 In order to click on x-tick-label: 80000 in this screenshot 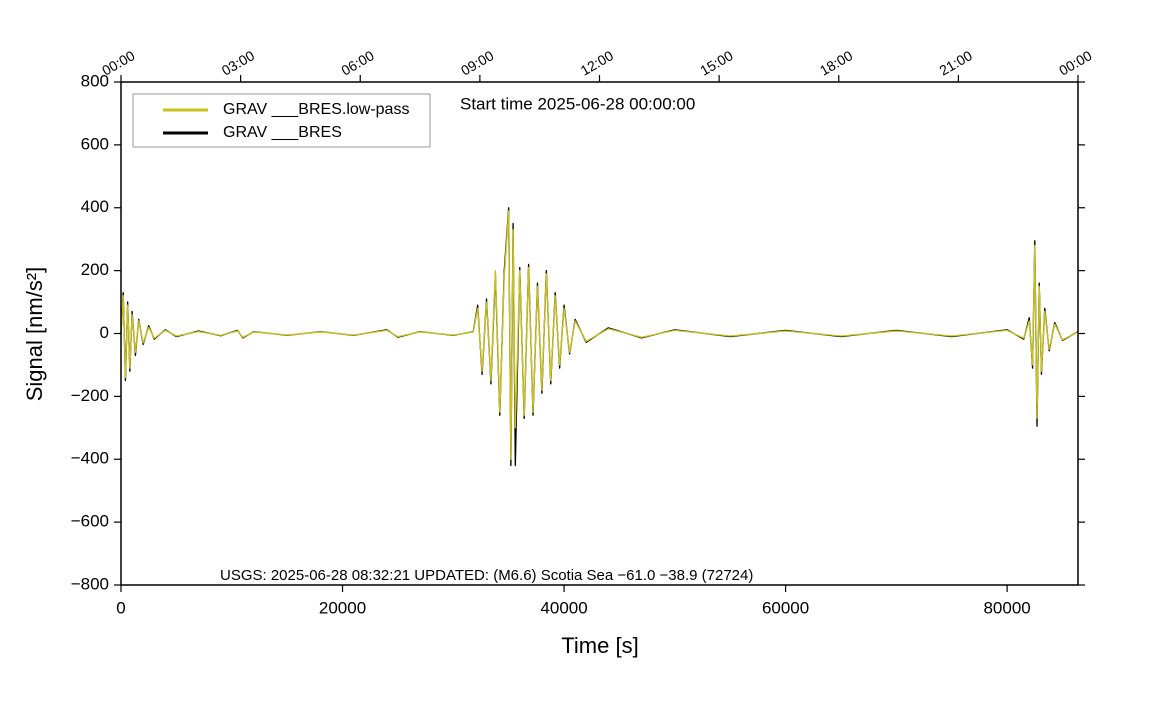, I will do `click(1006, 607)`.